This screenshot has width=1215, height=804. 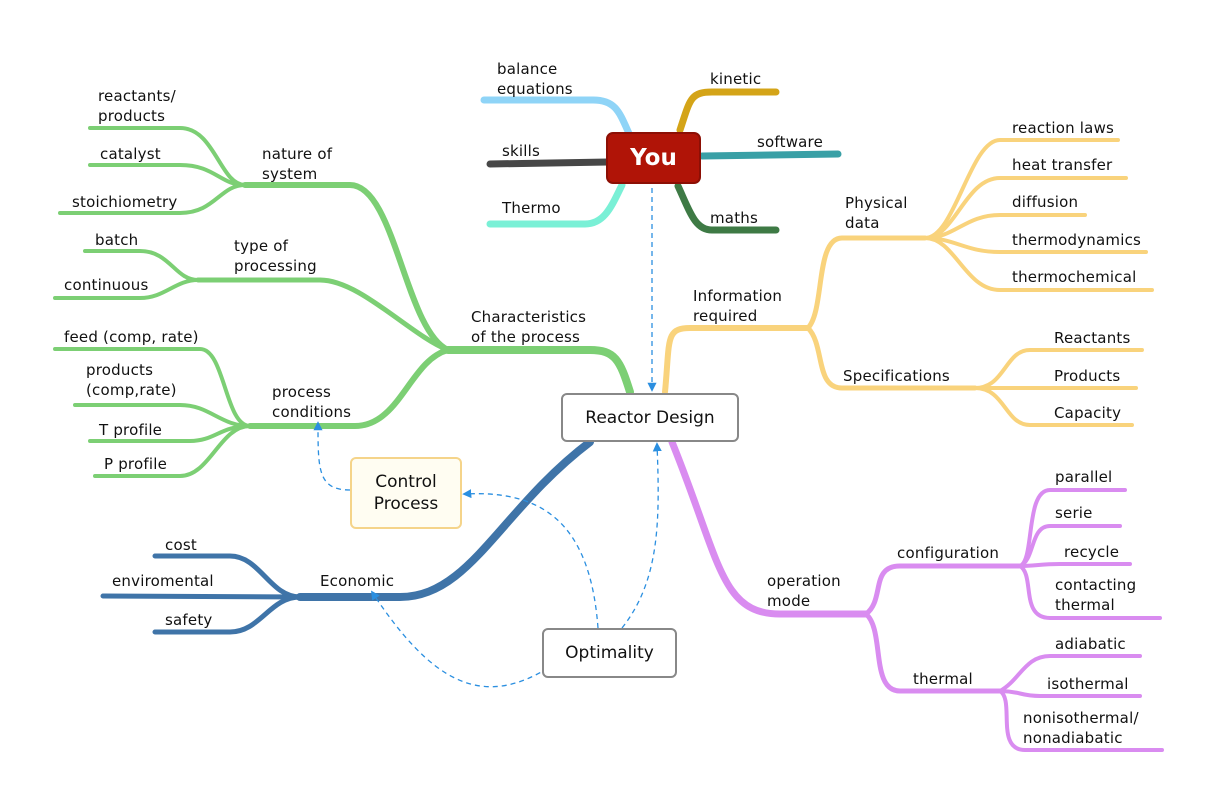 I want to click on conditions-item-products: products (comp,rate), so click(x=131, y=380).